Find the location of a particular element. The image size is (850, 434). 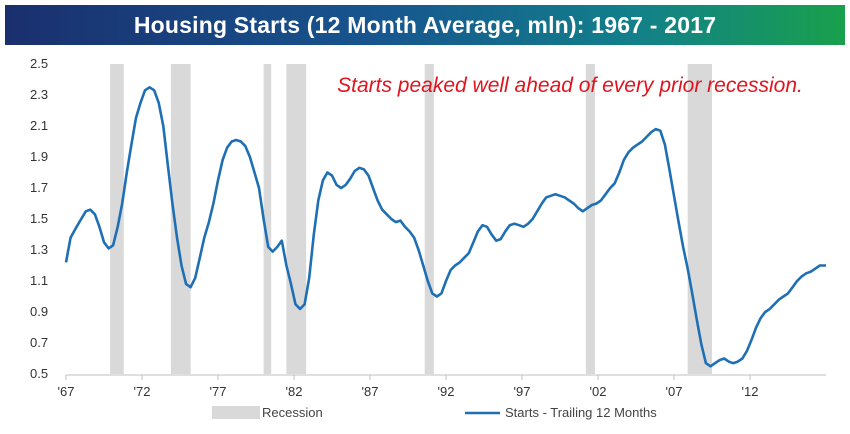

x-tick-label: '12 is located at coordinates (750, 391).